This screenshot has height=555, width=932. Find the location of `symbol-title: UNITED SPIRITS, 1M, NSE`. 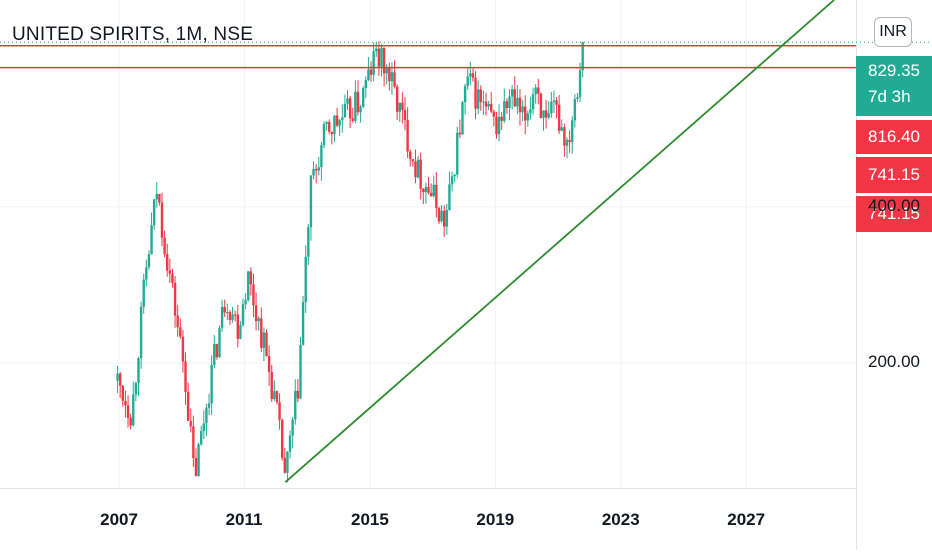

symbol-title: UNITED SPIRITS, 1M, NSE is located at coordinates (133, 34).